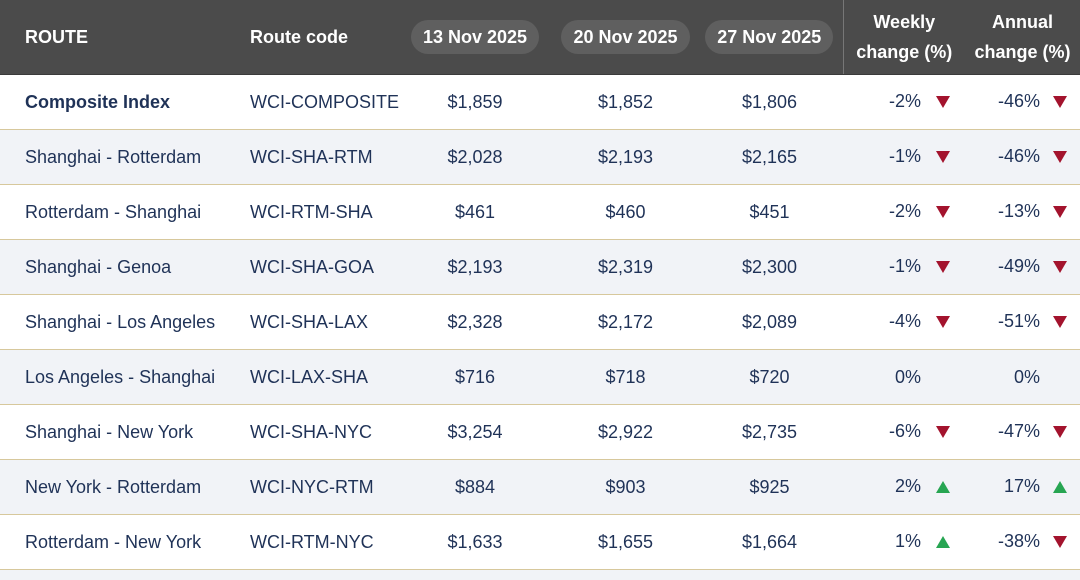 The image size is (1080, 580). What do you see at coordinates (315, 37) in the screenshot?
I see `header-cell: Route code` at bounding box center [315, 37].